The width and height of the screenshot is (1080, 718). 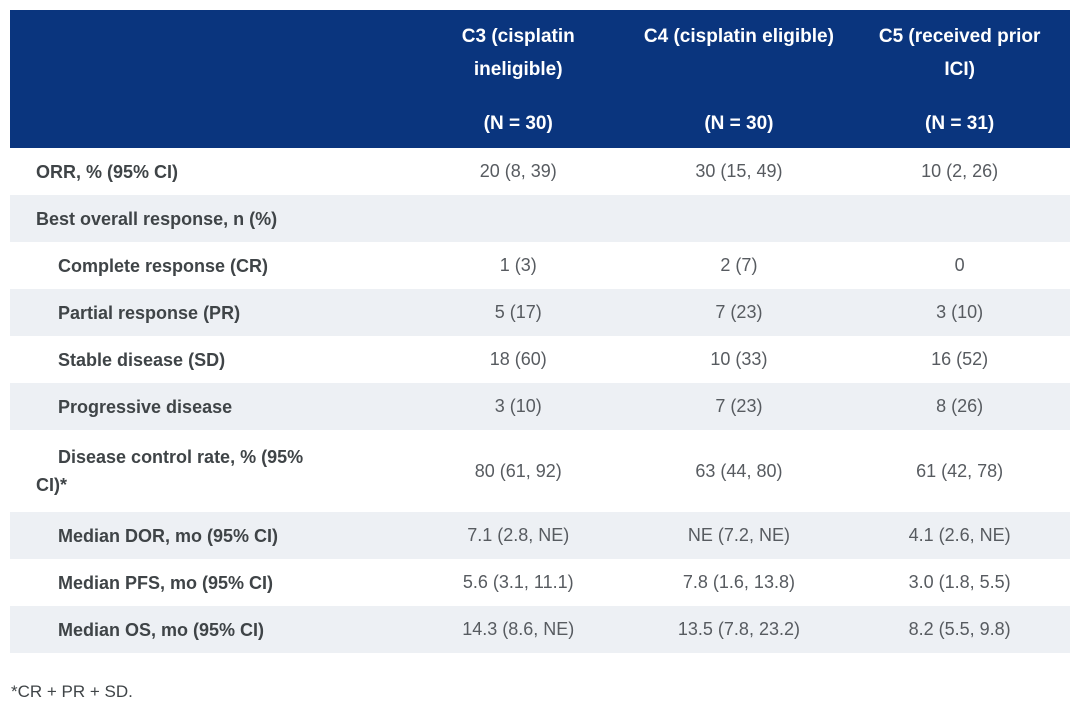 What do you see at coordinates (518, 359) in the screenshot?
I see `cell-value: 18 (60)` at bounding box center [518, 359].